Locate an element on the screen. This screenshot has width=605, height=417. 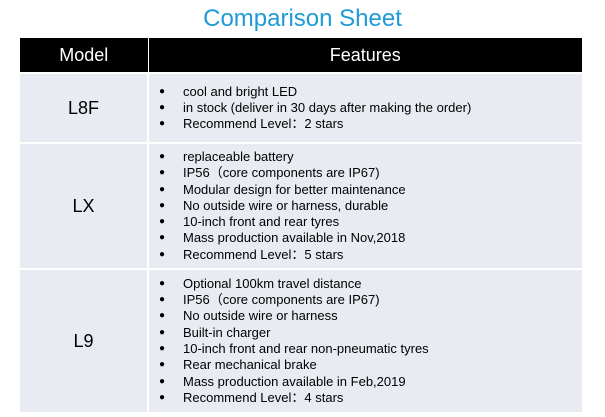
model-cell: LX is located at coordinates (84, 205).